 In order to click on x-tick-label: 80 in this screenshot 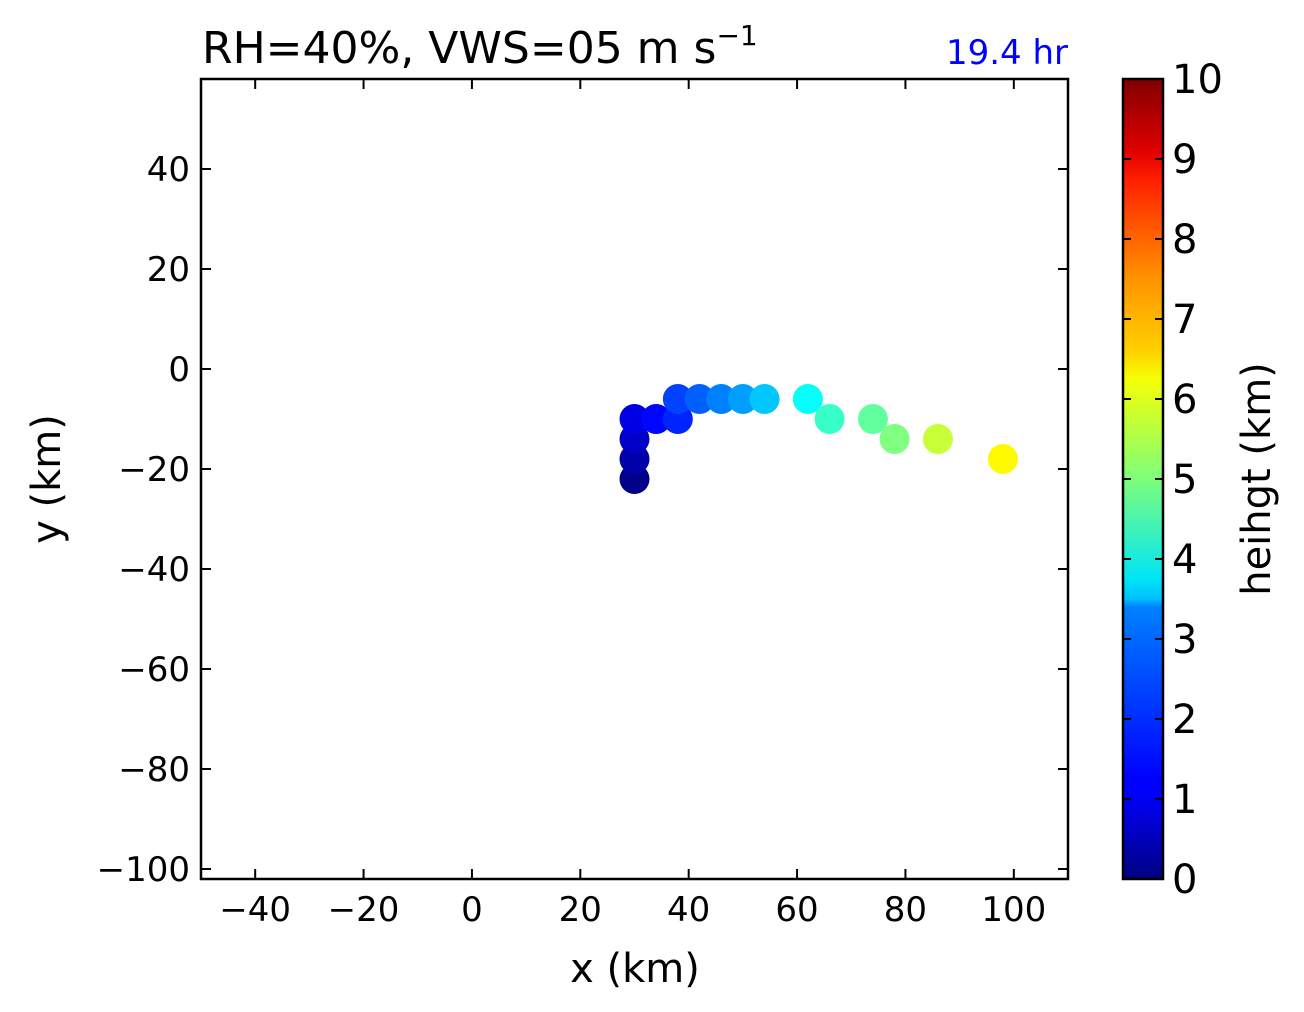, I will do `click(905, 910)`.